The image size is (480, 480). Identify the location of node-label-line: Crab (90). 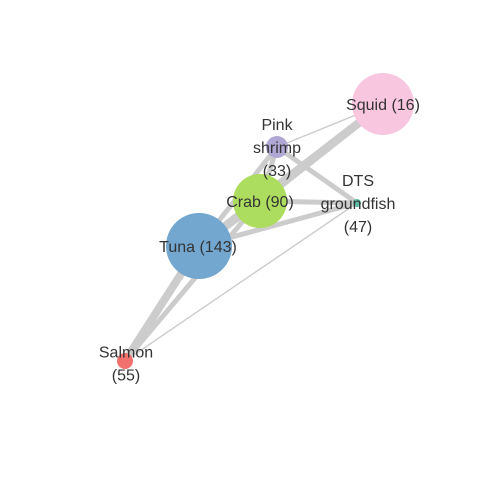
(260, 202).